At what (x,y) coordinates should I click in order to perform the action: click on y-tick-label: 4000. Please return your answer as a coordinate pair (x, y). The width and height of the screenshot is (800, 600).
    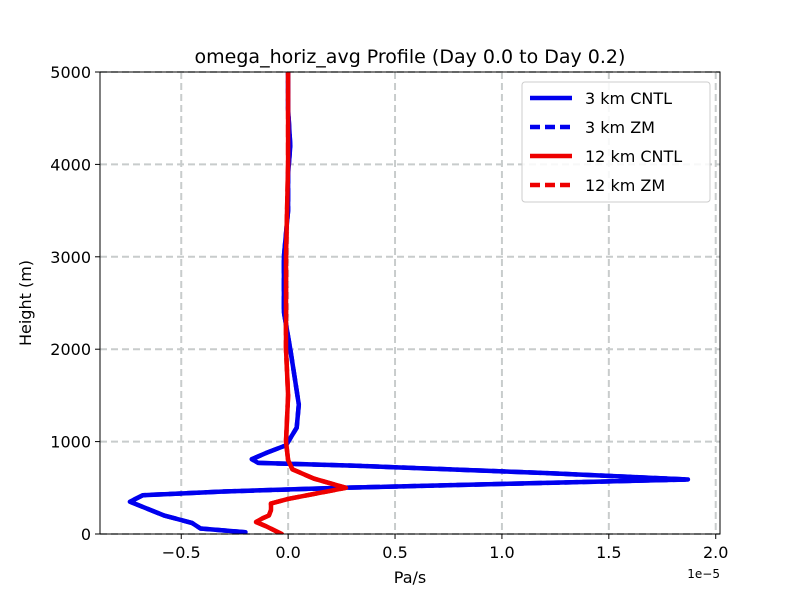
    Looking at the image, I should click on (70, 164).